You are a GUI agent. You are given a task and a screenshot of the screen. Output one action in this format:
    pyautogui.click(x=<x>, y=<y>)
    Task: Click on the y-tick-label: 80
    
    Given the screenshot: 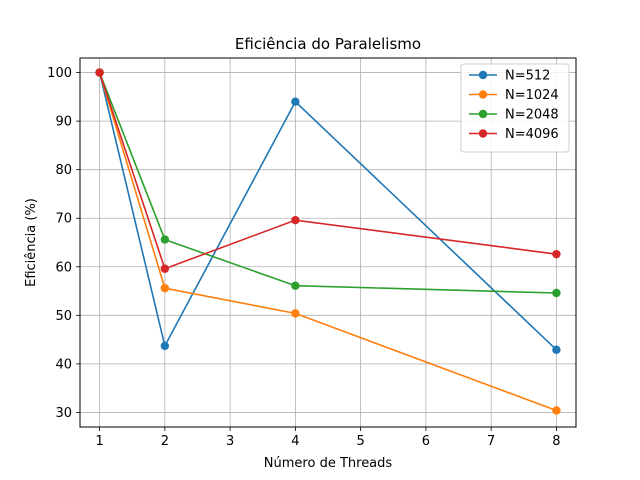 What is the action you would take?
    pyautogui.click(x=63, y=170)
    